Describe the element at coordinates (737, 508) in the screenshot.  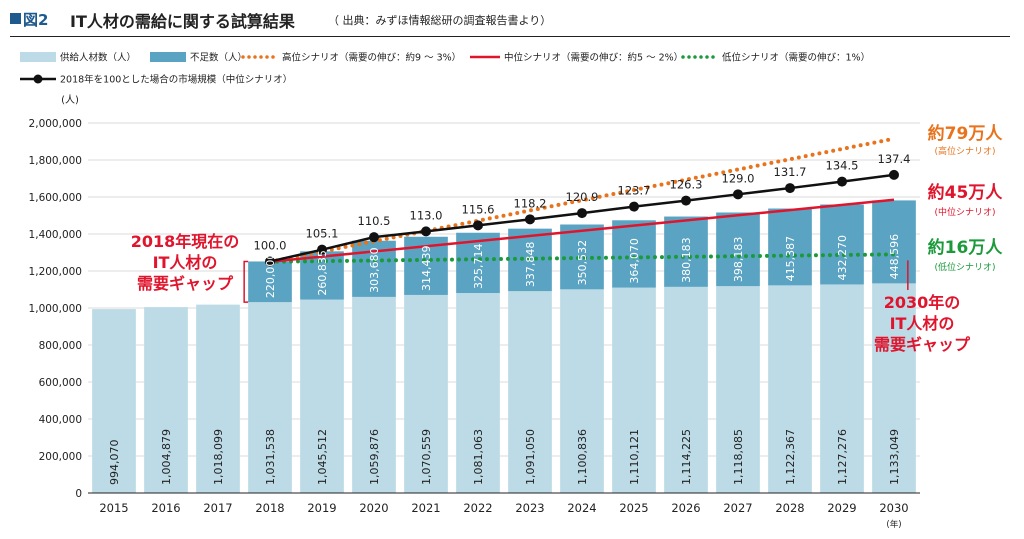
I see `x-tick-label: 2027` at that location.